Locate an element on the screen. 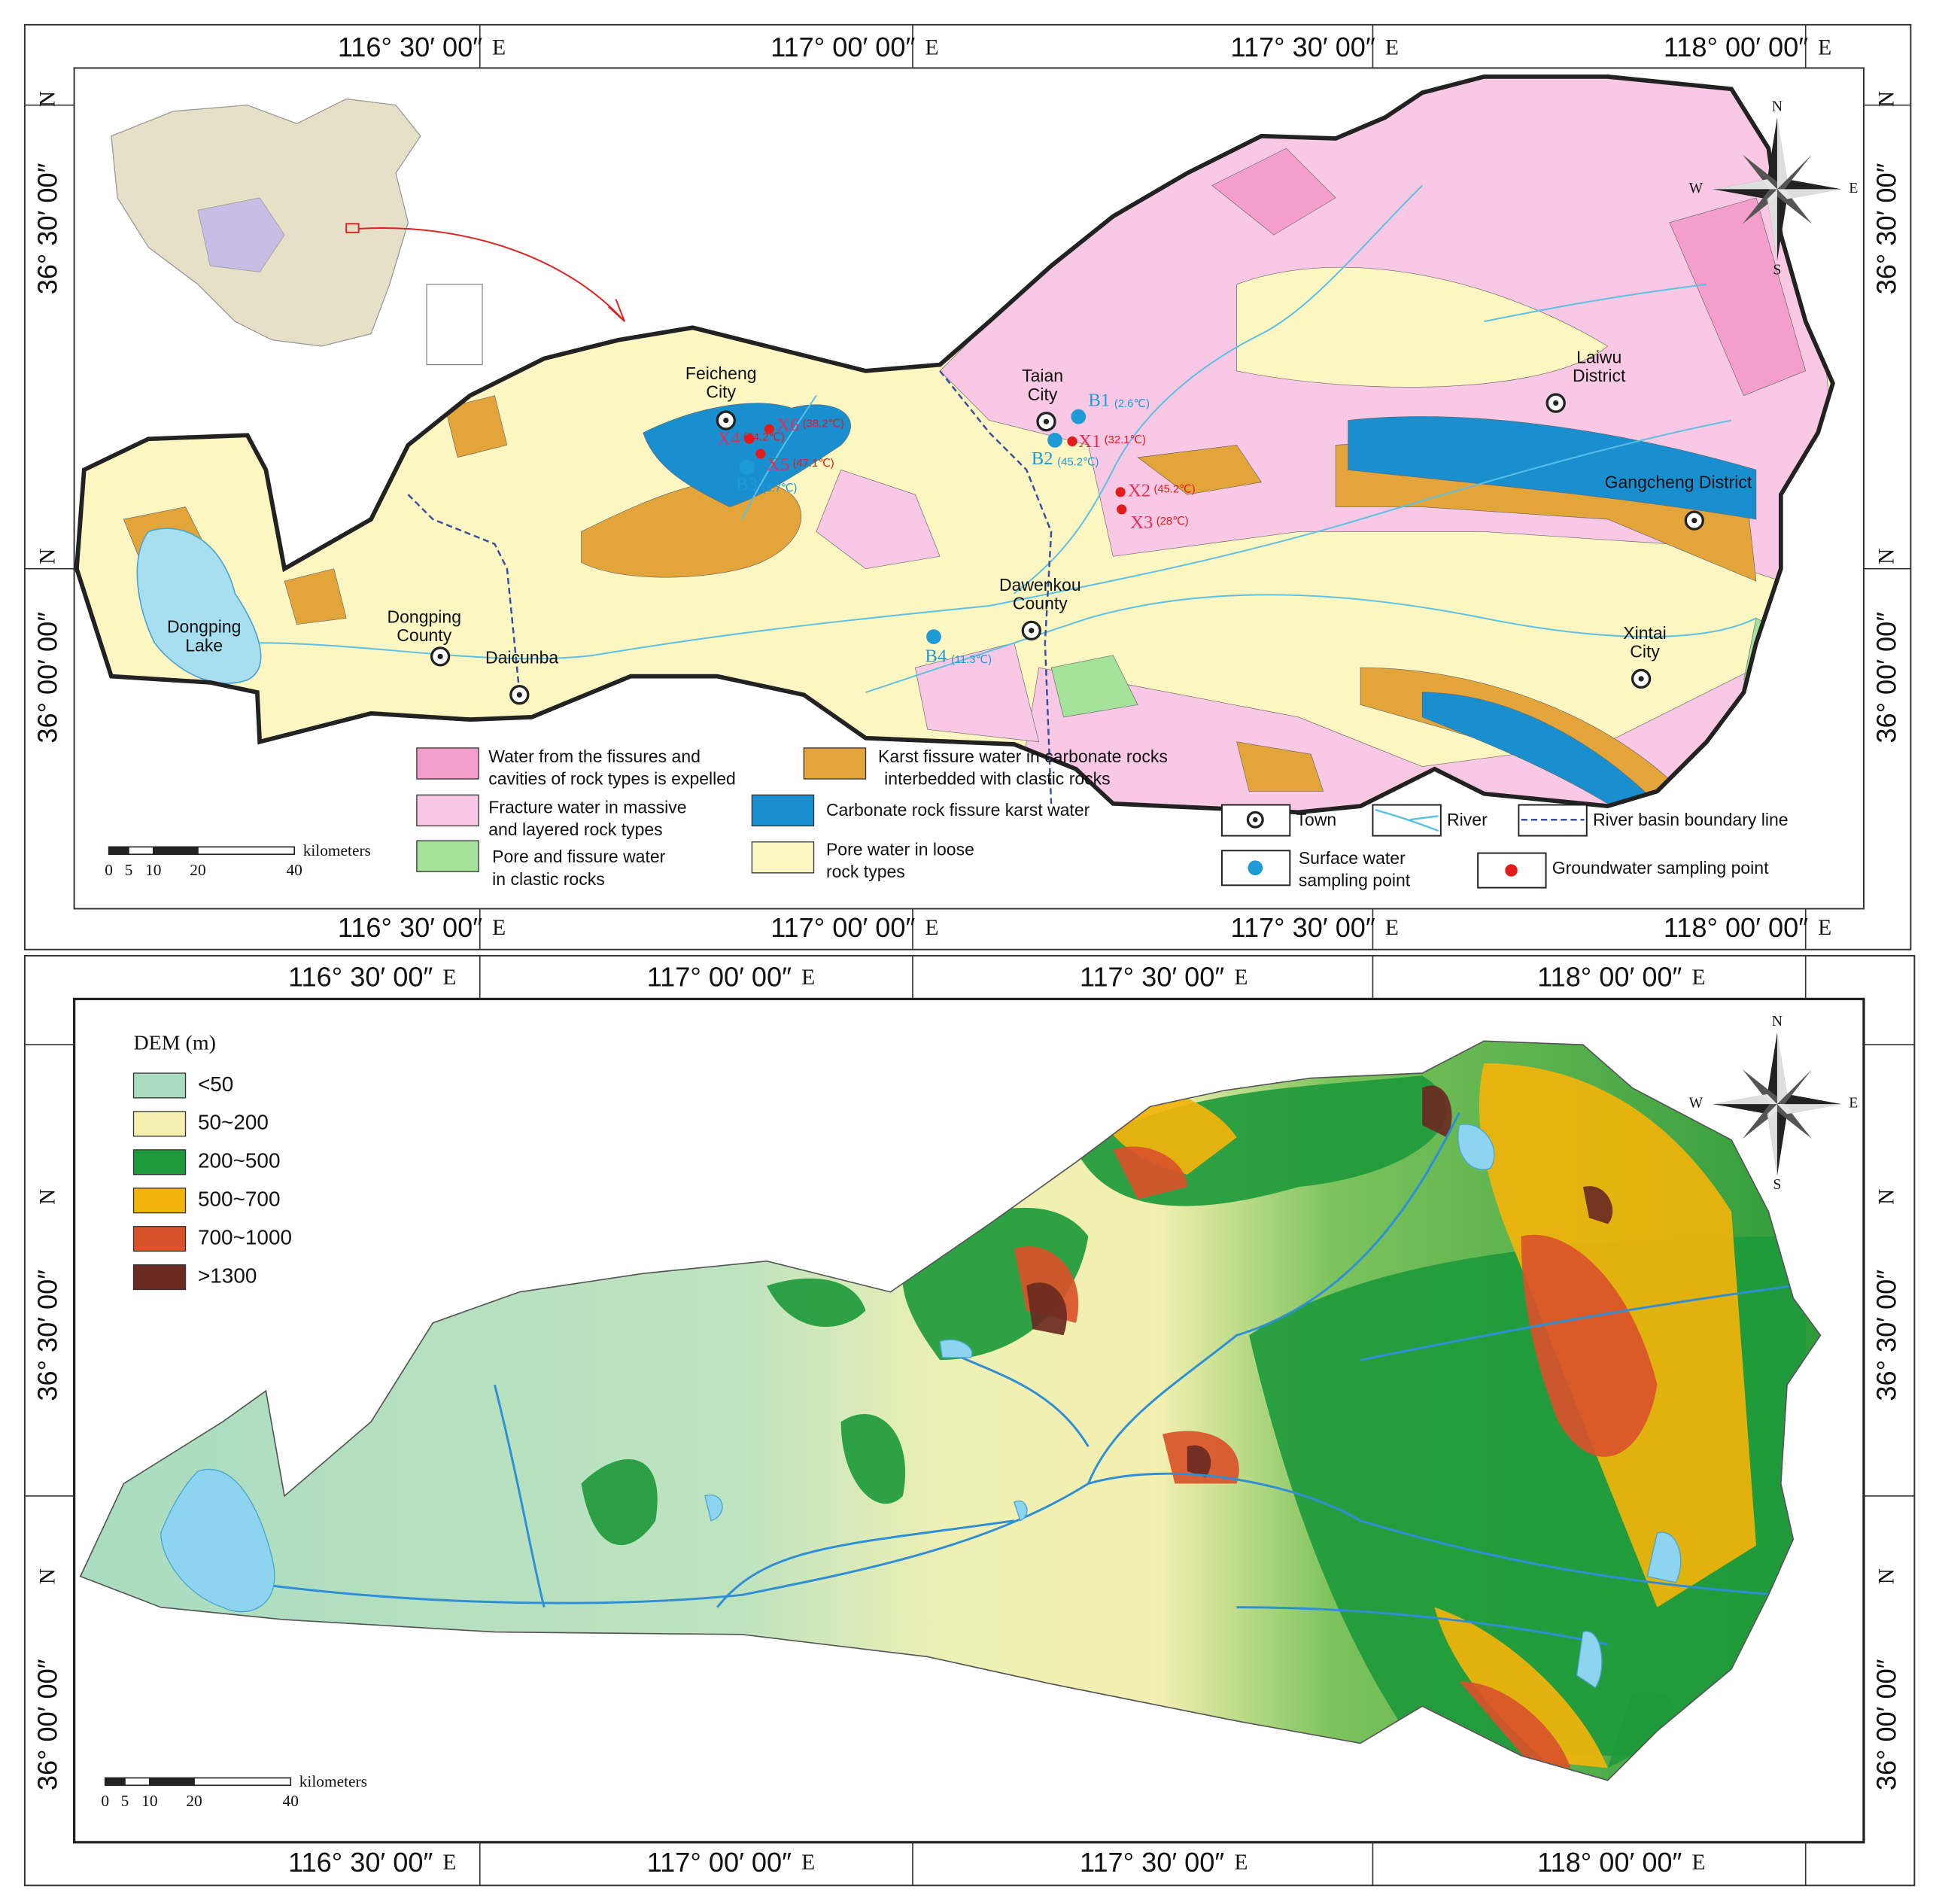 The width and height of the screenshot is (1933, 1904). sample-id: X6 is located at coordinates (788, 425).